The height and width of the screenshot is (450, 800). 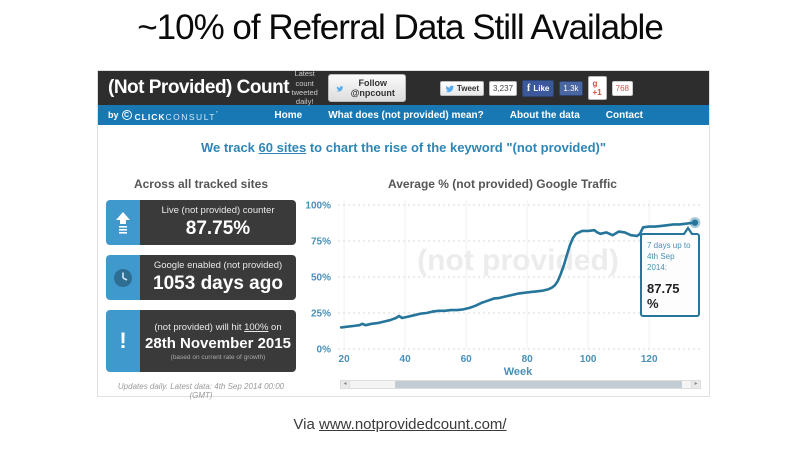 I want to click on gplus-count: 768, so click(x=622, y=88).